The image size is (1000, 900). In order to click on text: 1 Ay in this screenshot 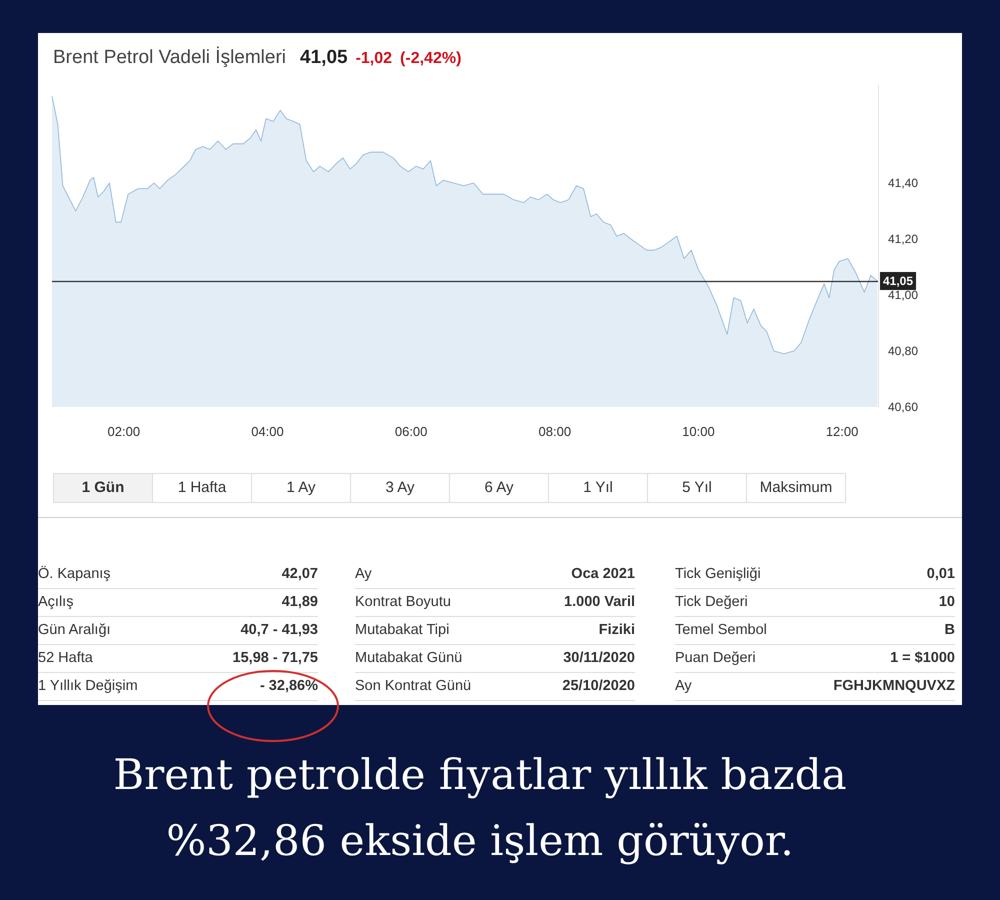, I will do `click(300, 488)`.